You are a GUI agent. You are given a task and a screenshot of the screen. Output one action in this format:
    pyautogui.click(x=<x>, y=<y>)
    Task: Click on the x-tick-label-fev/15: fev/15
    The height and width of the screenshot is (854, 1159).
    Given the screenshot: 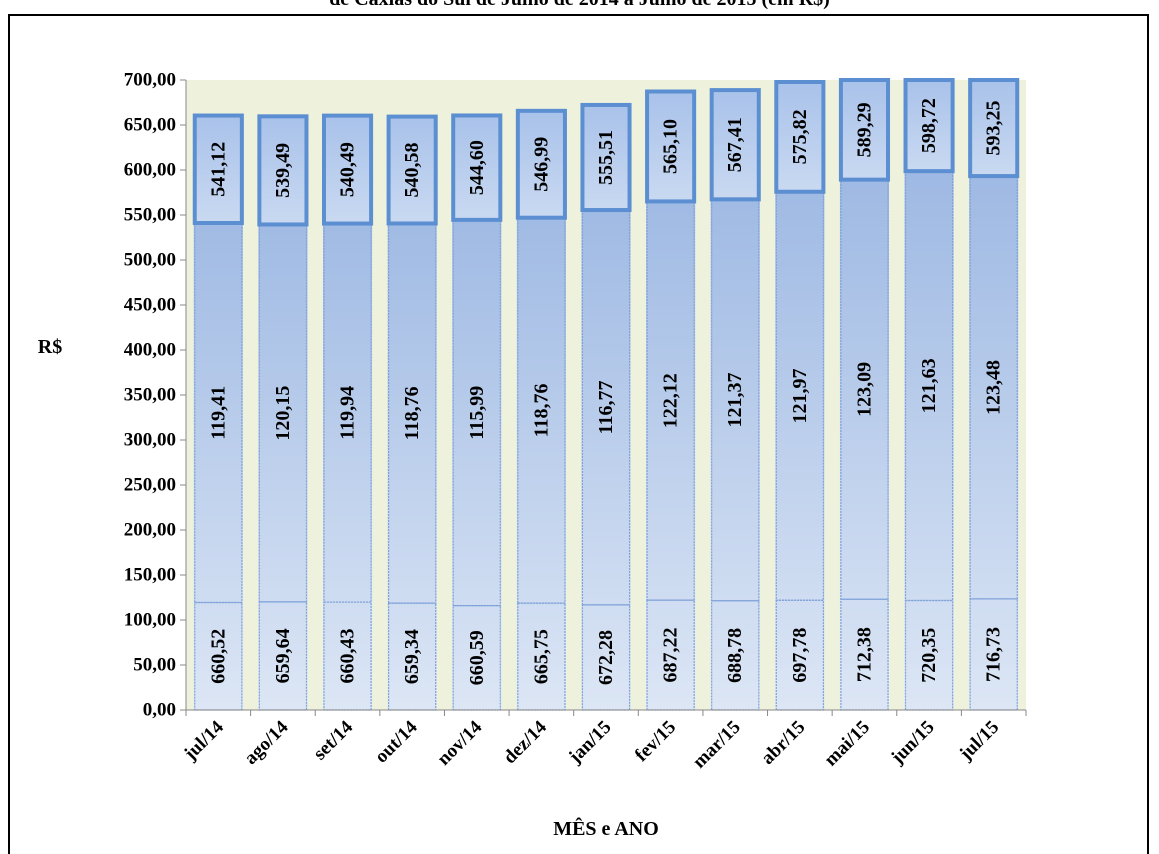 What is the action you would take?
    pyautogui.click(x=655, y=741)
    